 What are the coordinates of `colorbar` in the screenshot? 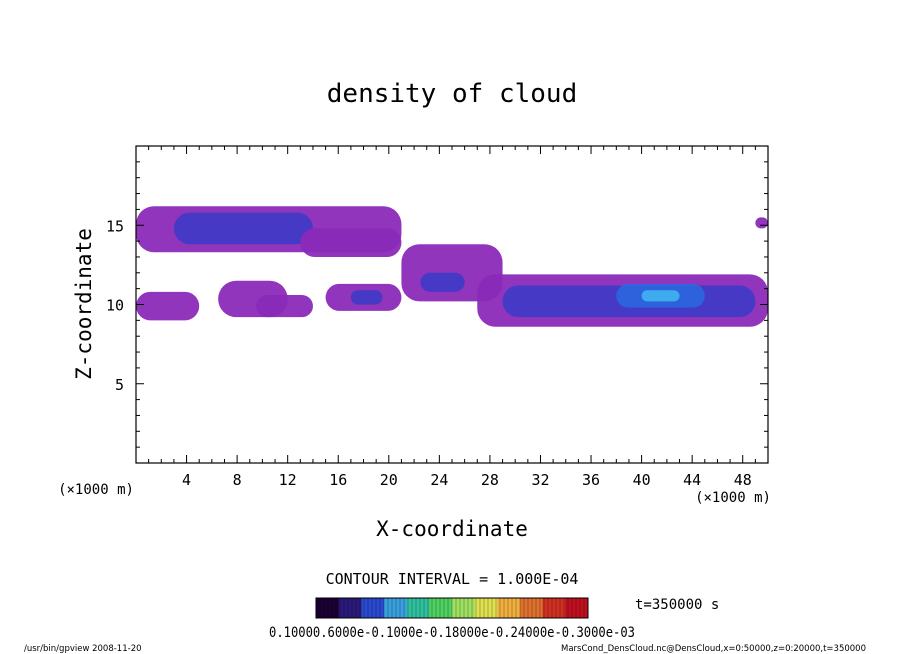 It's located at (452, 608).